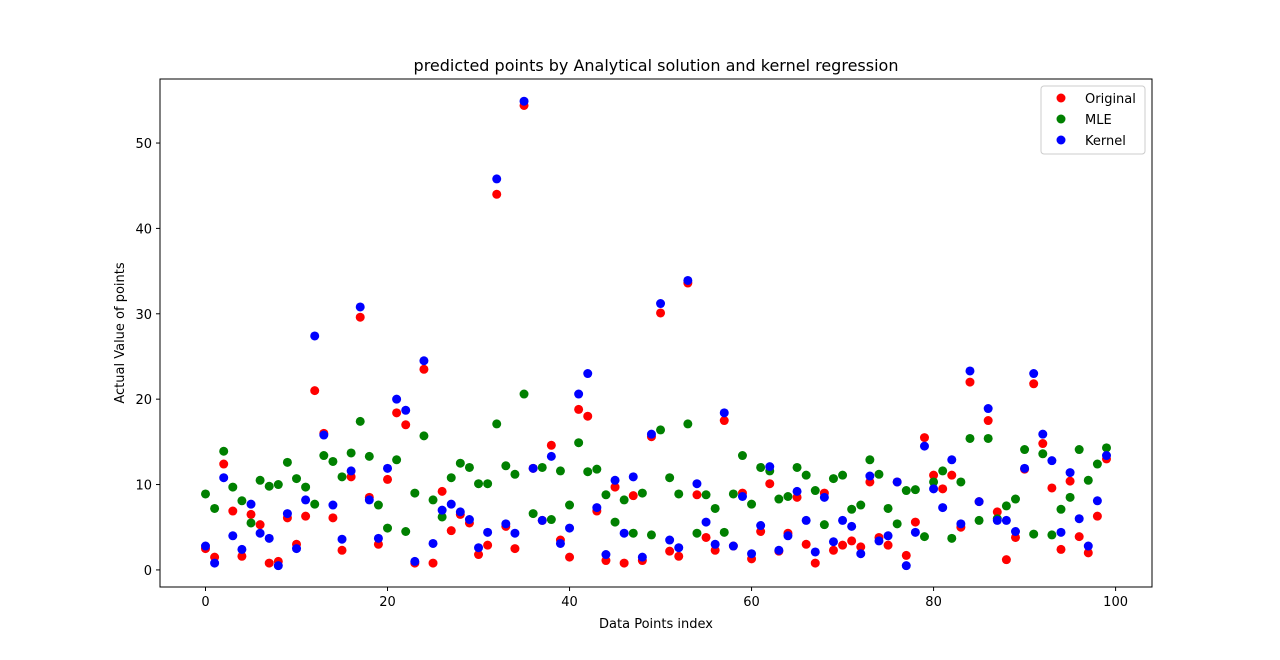 This screenshot has width=1280, height=660. Describe the element at coordinates (656, 624) in the screenshot. I see `x-axis-label: Data Points index` at that location.